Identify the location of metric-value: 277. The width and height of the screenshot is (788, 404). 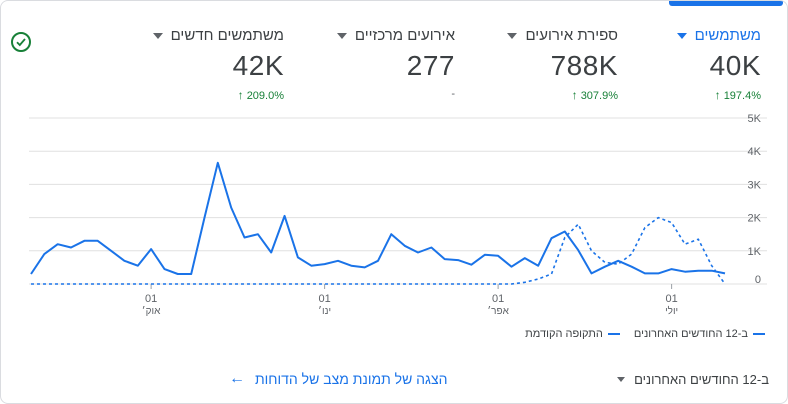
(430, 65).